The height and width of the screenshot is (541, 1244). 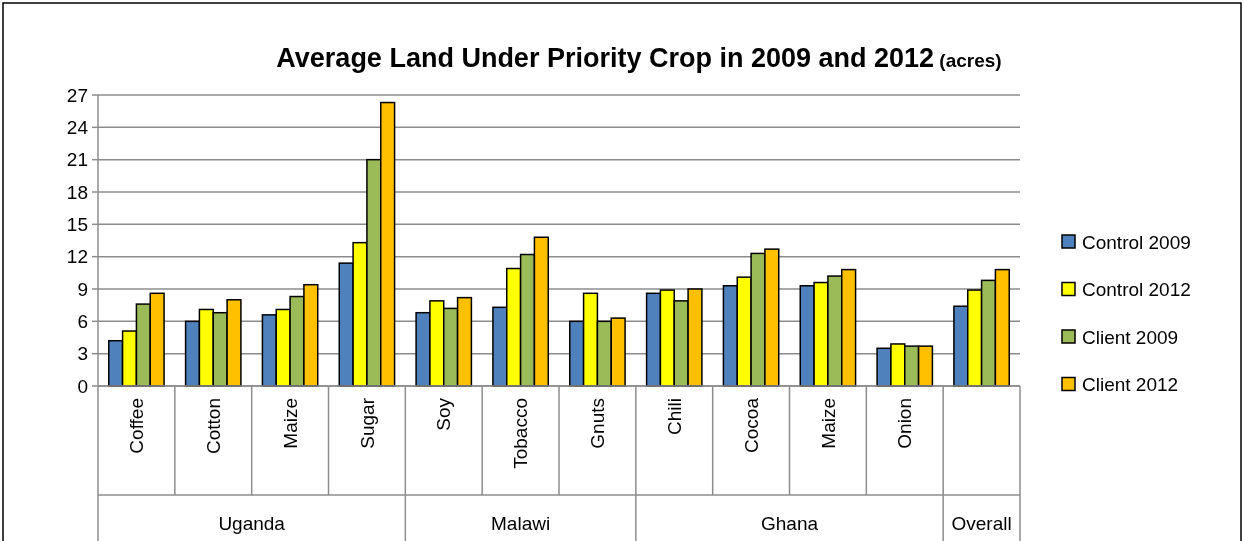 What do you see at coordinates (77, 160) in the screenshot?
I see `y-tick-label: 21` at bounding box center [77, 160].